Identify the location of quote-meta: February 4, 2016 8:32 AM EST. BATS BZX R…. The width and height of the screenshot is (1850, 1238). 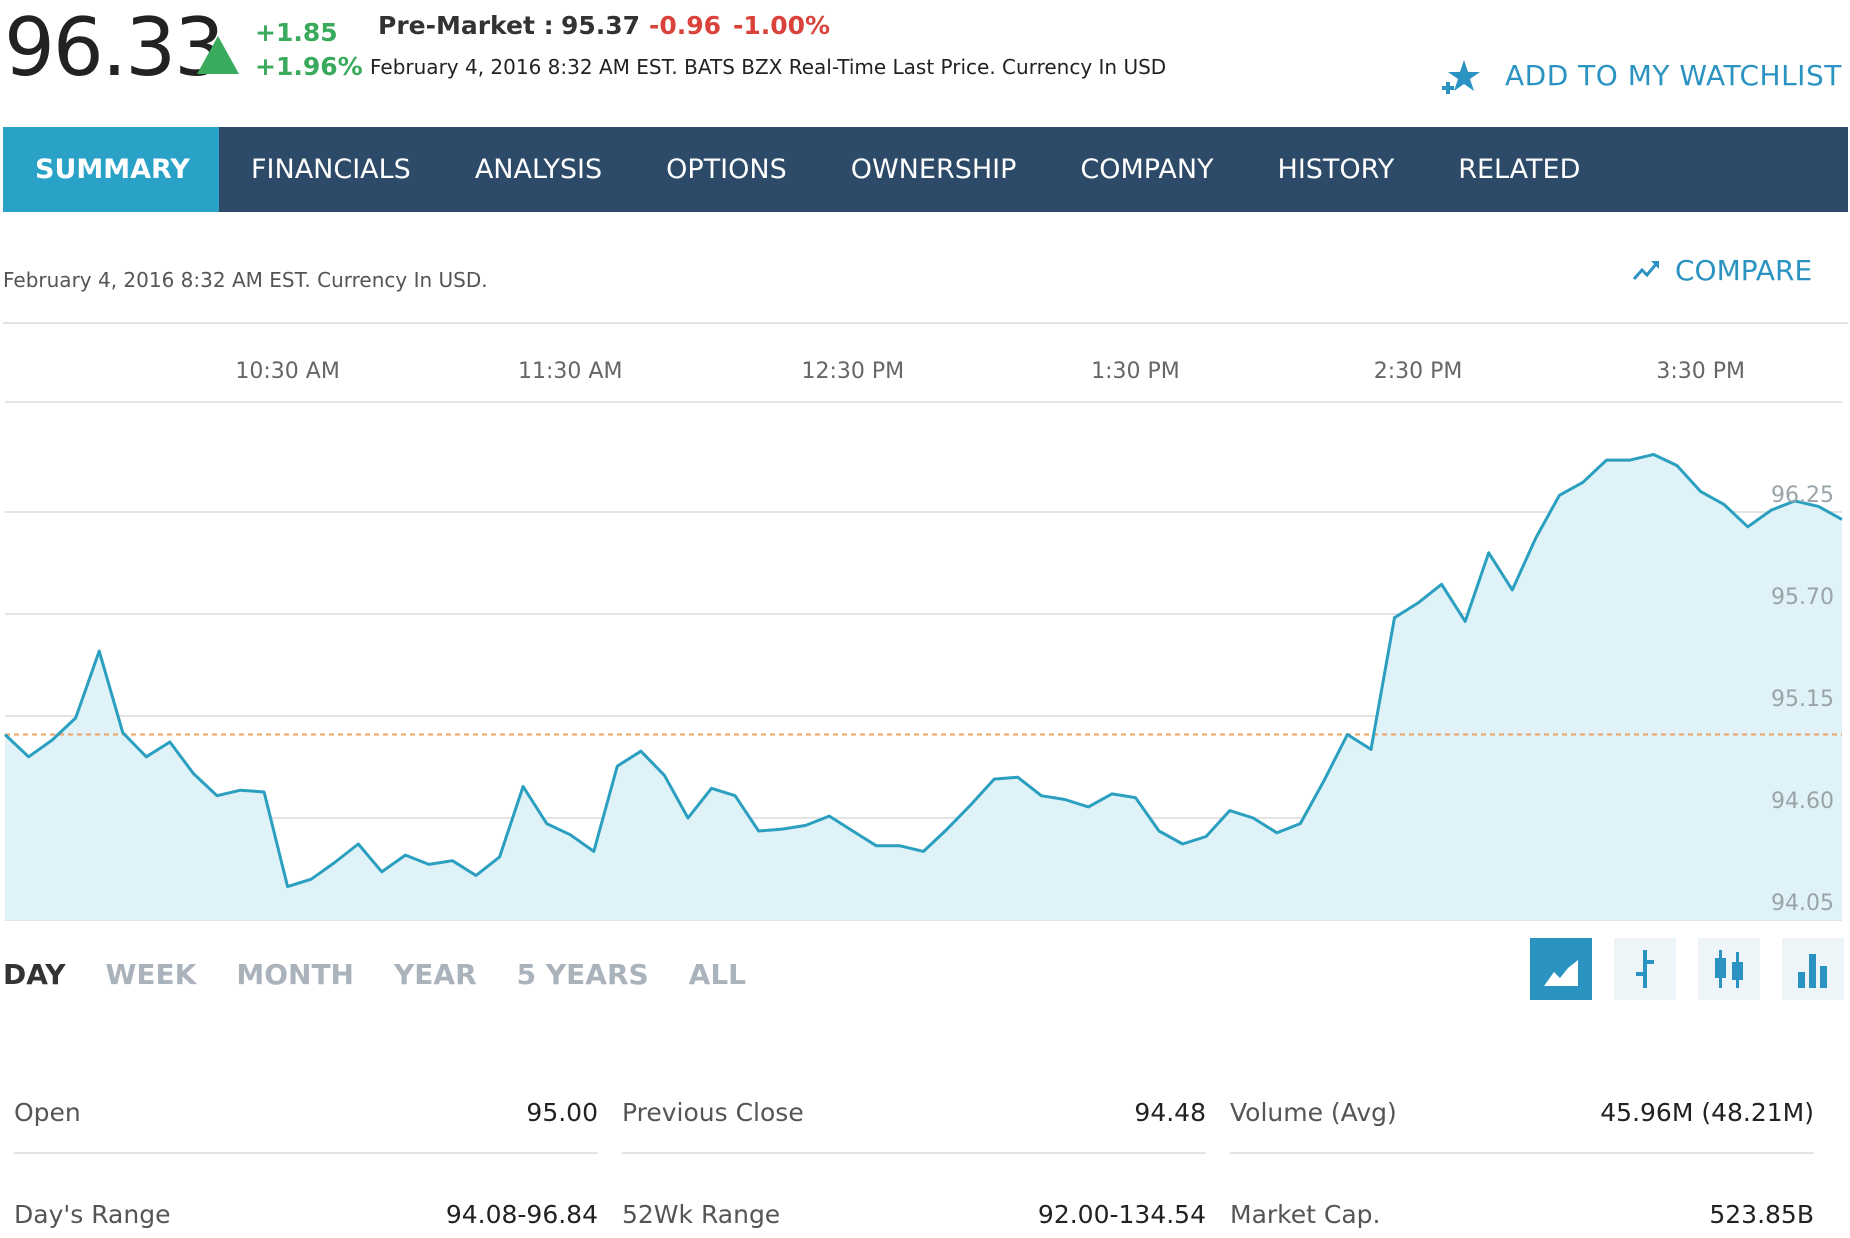
(768, 67).